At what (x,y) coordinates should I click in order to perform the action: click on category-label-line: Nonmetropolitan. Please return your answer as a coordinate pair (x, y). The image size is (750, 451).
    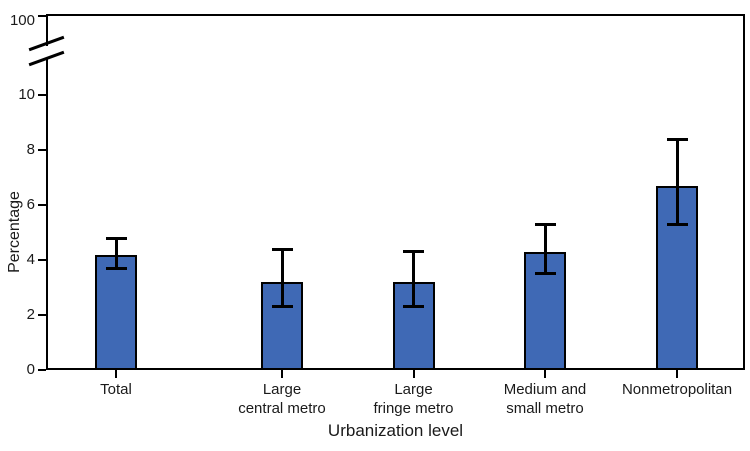
    Looking at the image, I should click on (677, 389).